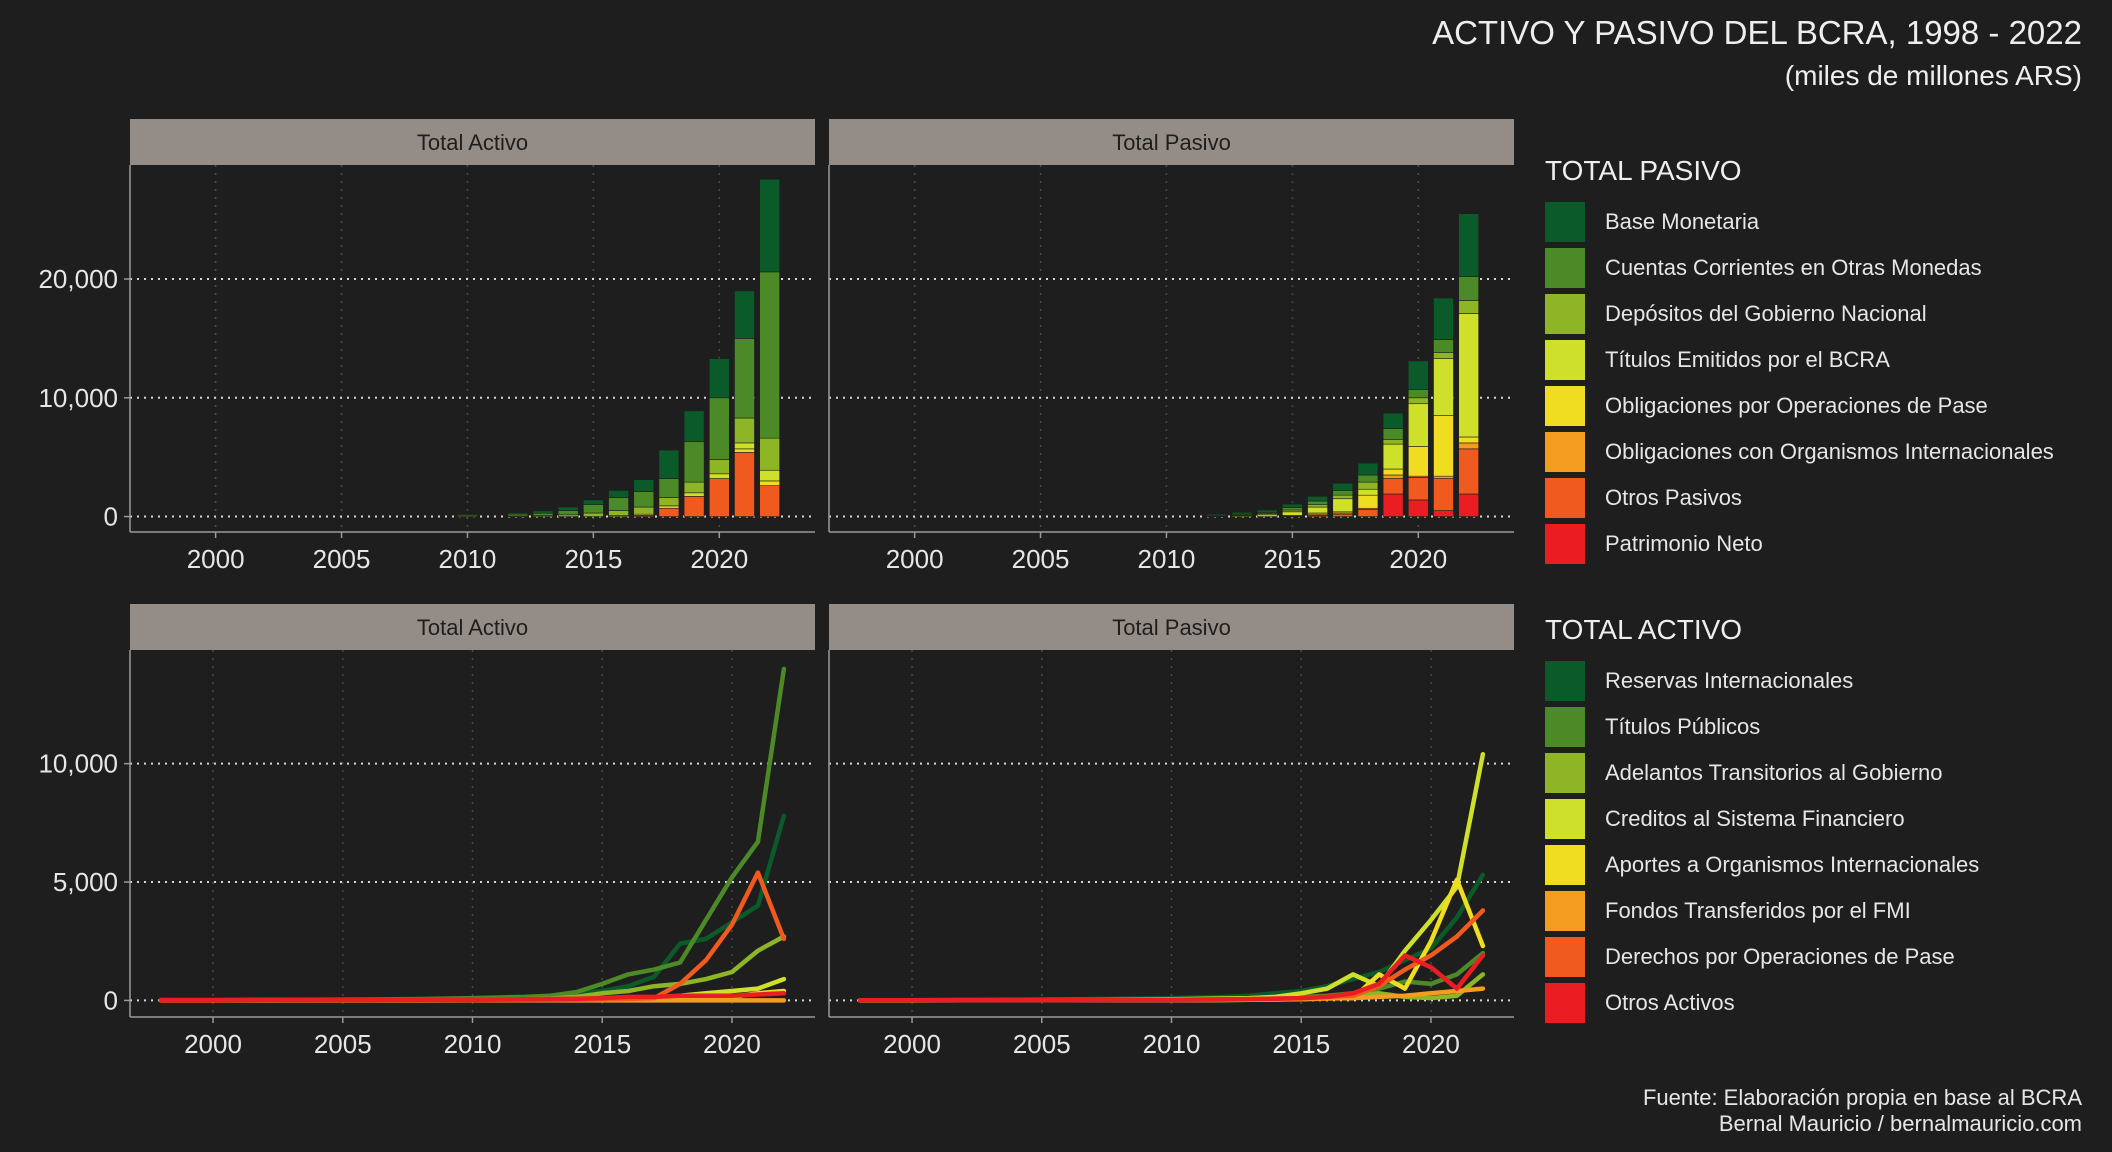 The image size is (2112, 1152). Describe the element at coordinates (1171, 346) in the screenshot. I see `panel-bars-total-pasivo: Total Pasivo 2000 2005 2010 2015 2020` at that location.